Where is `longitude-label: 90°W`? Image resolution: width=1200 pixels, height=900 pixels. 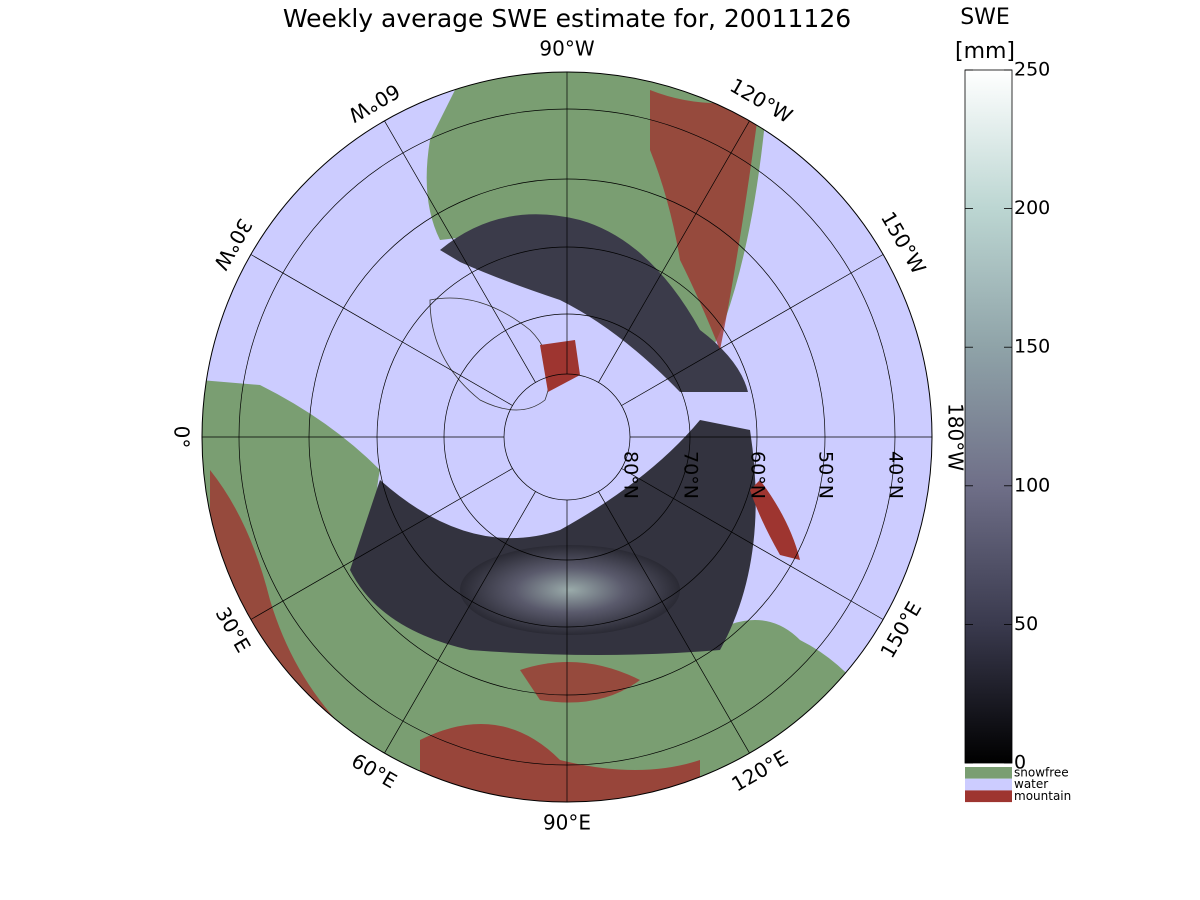 longitude-label: 90°W is located at coordinates (566, 49).